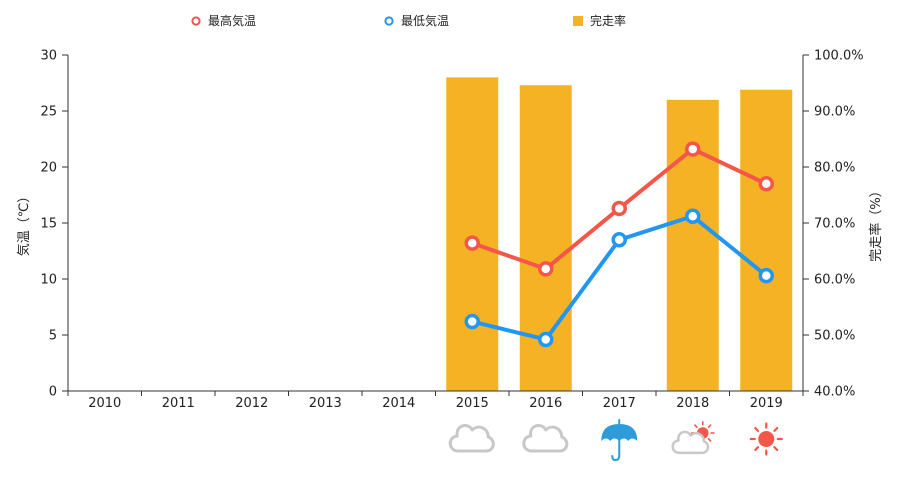  I want to click on right-tick-label: 90.0%, so click(834, 112).